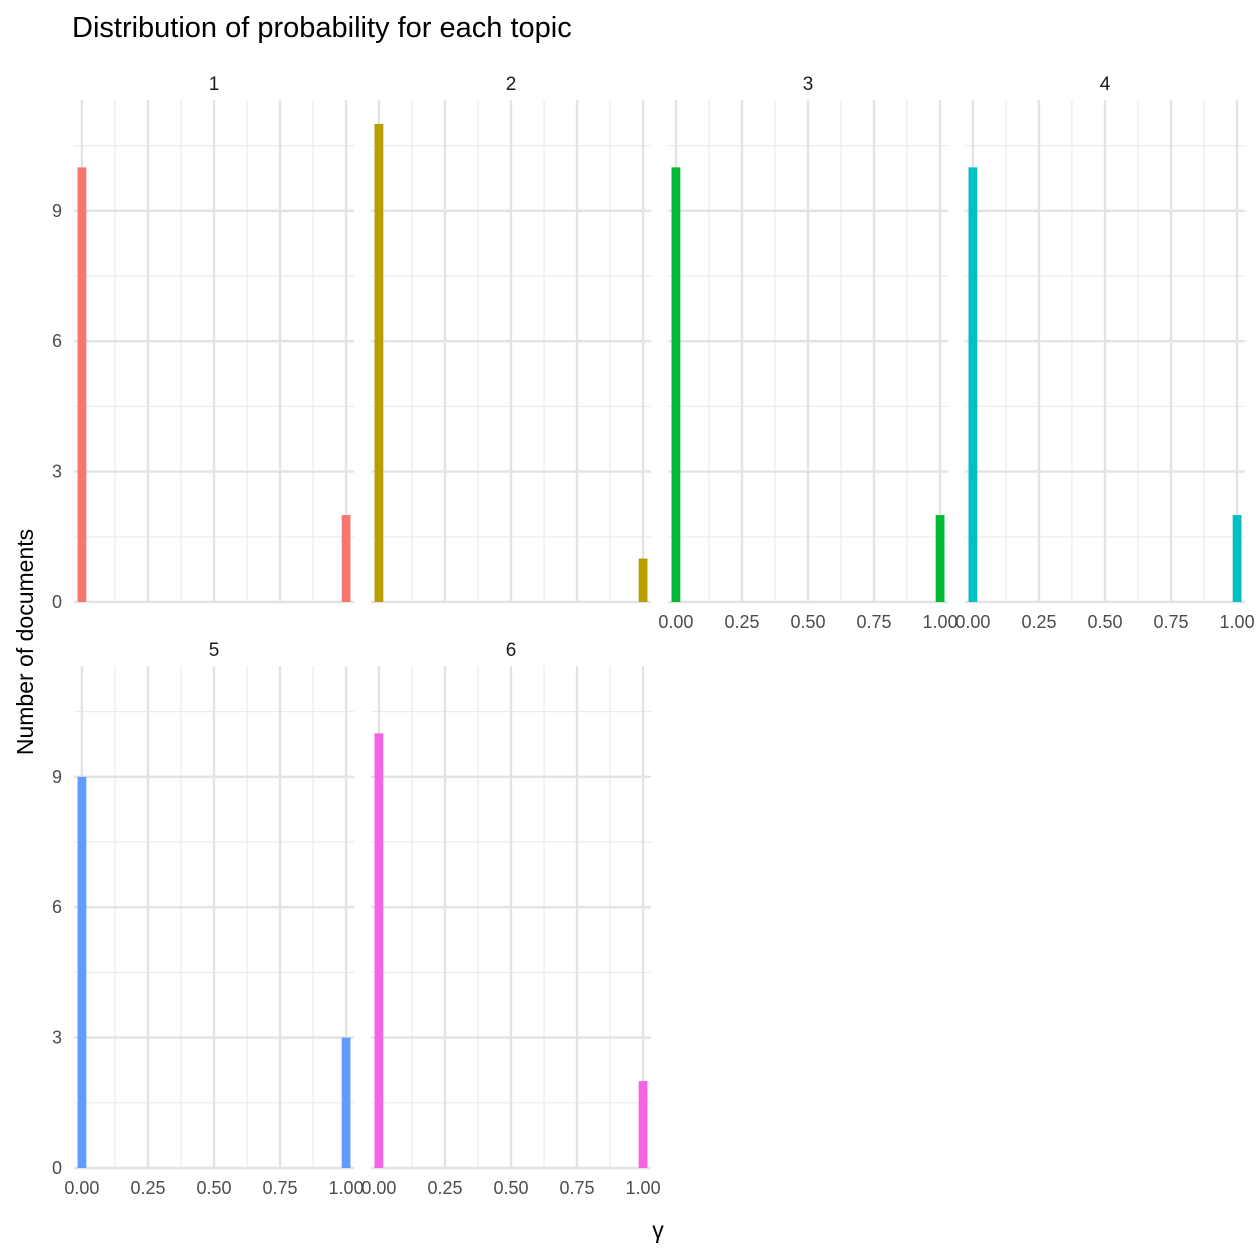 The image size is (1260, 1260). Describe the element at coordinates (214, 84) in the screenshot. I see `facet-strip-label: 1` at that location.